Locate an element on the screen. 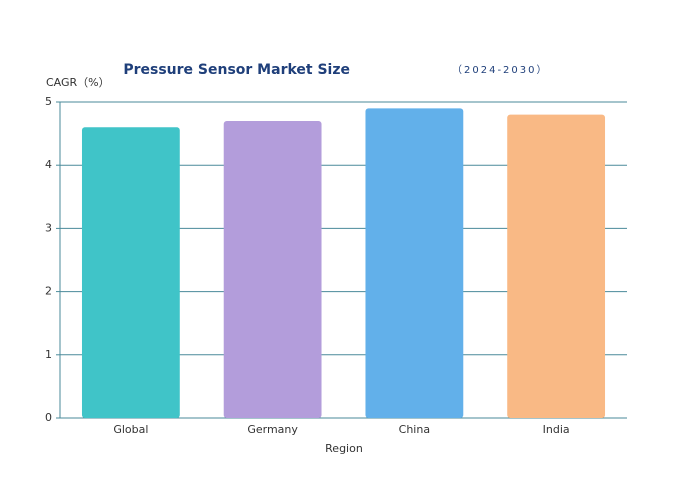 The width and height of the screenshot is (700, 500). chart-title: Pressure Sensor Market Size is located at coordinates (236, 70).